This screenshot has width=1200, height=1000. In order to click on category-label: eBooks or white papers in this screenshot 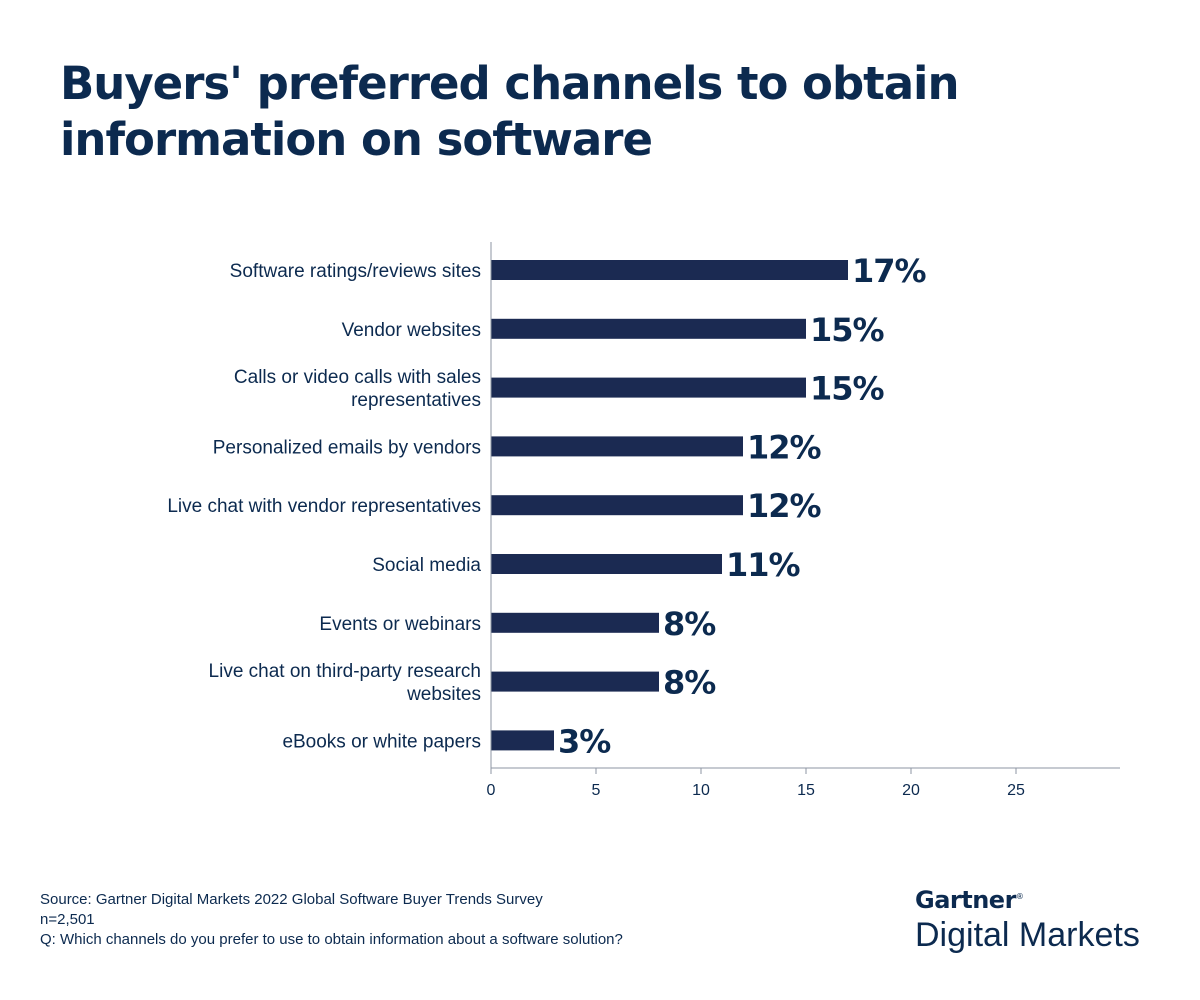, I will do `click(381, 741)`.